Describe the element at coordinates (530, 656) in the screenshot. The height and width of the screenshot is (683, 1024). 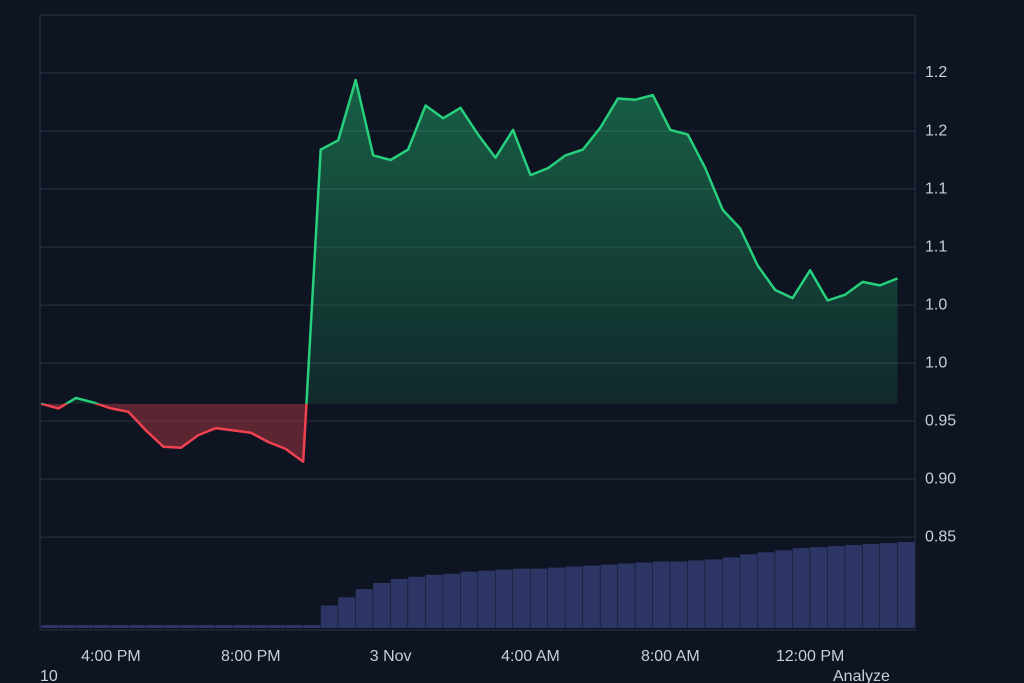
I see `x-tick-label: 4:00 AM` at that location.